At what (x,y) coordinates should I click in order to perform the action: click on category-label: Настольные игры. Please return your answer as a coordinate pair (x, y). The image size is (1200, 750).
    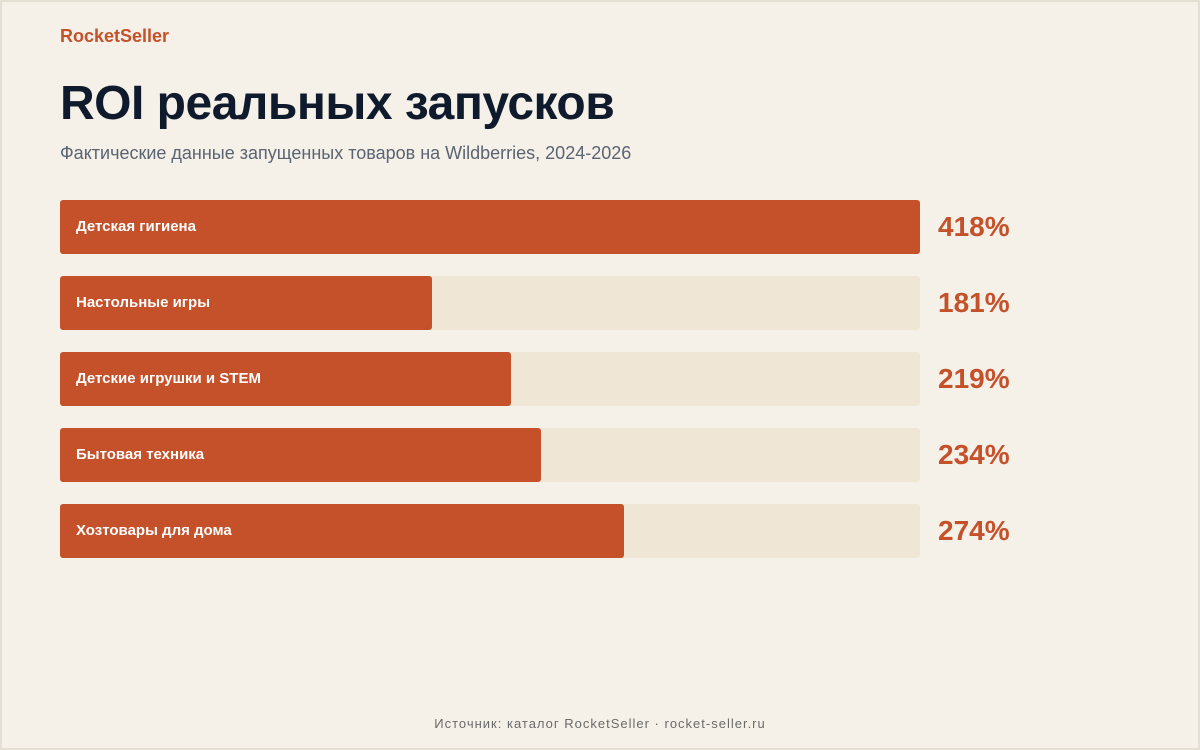
    Looking at the image, I should click on (143, 302).